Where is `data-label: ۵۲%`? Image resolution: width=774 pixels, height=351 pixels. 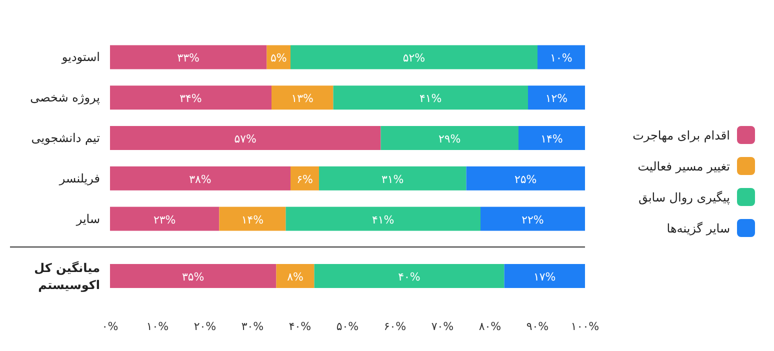 data-label: ۵۲% is located at coordinates (414, 58).